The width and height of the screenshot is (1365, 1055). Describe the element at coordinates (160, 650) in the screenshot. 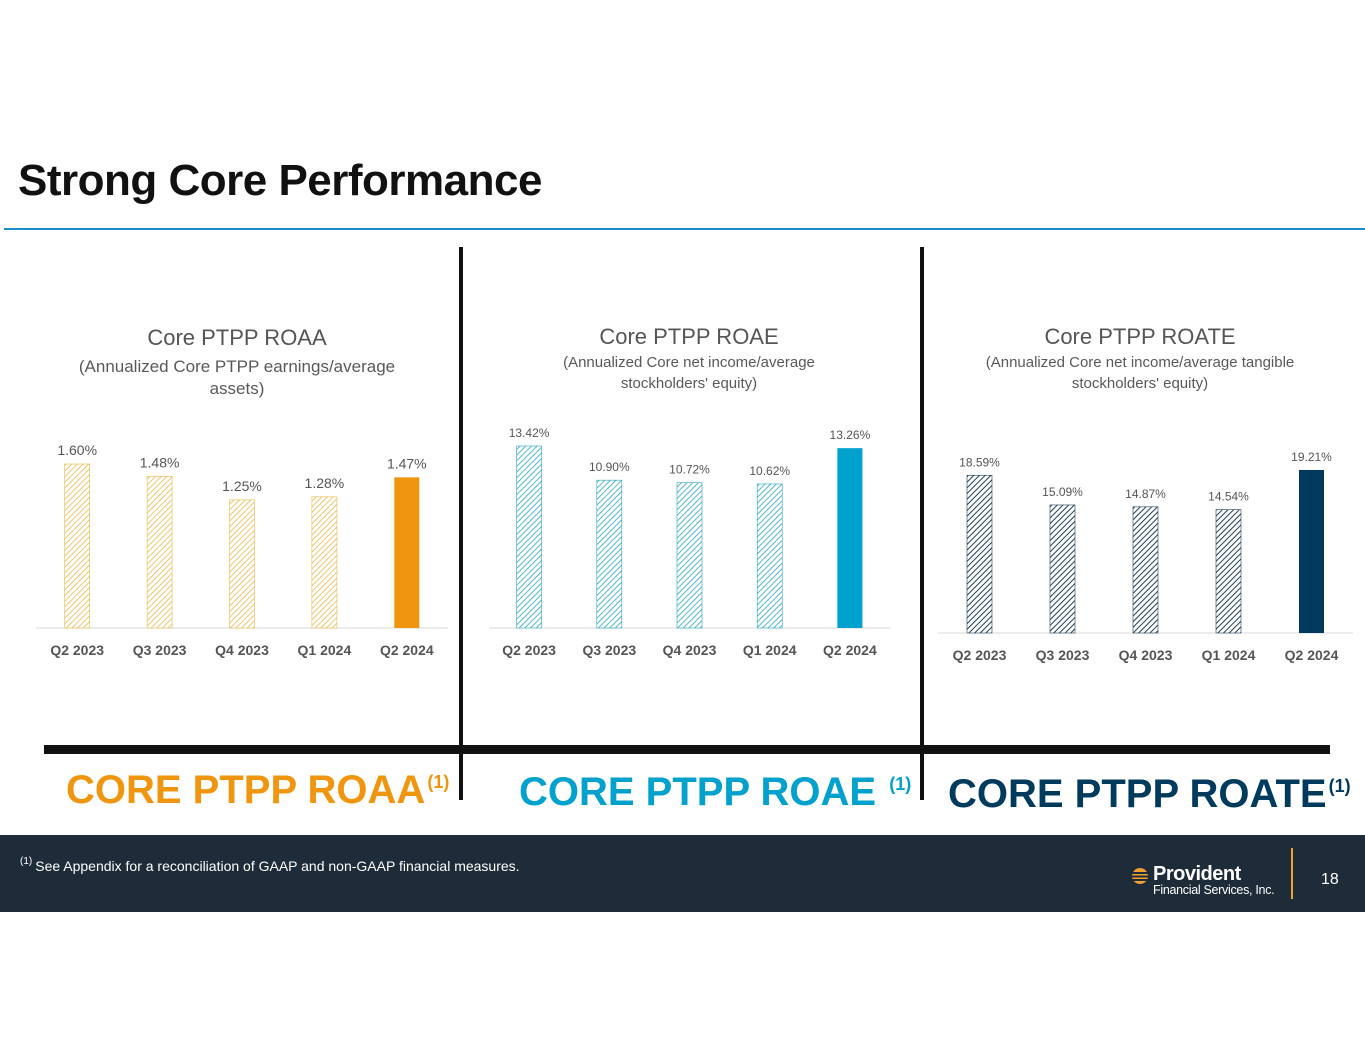

I see `roaa-tick-label-2: Q3 2023` at that location.